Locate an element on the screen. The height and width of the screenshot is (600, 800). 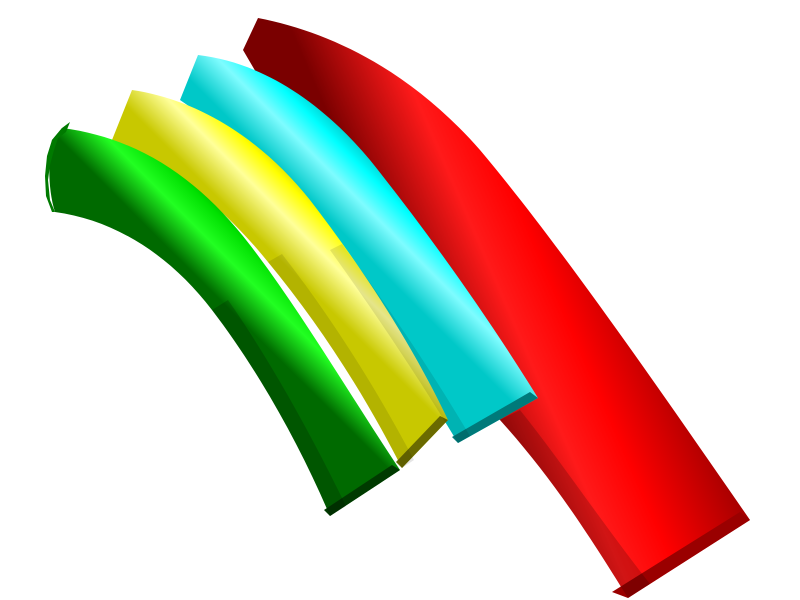
yellow-tube-end-cap is located at coordinates (422, 442).